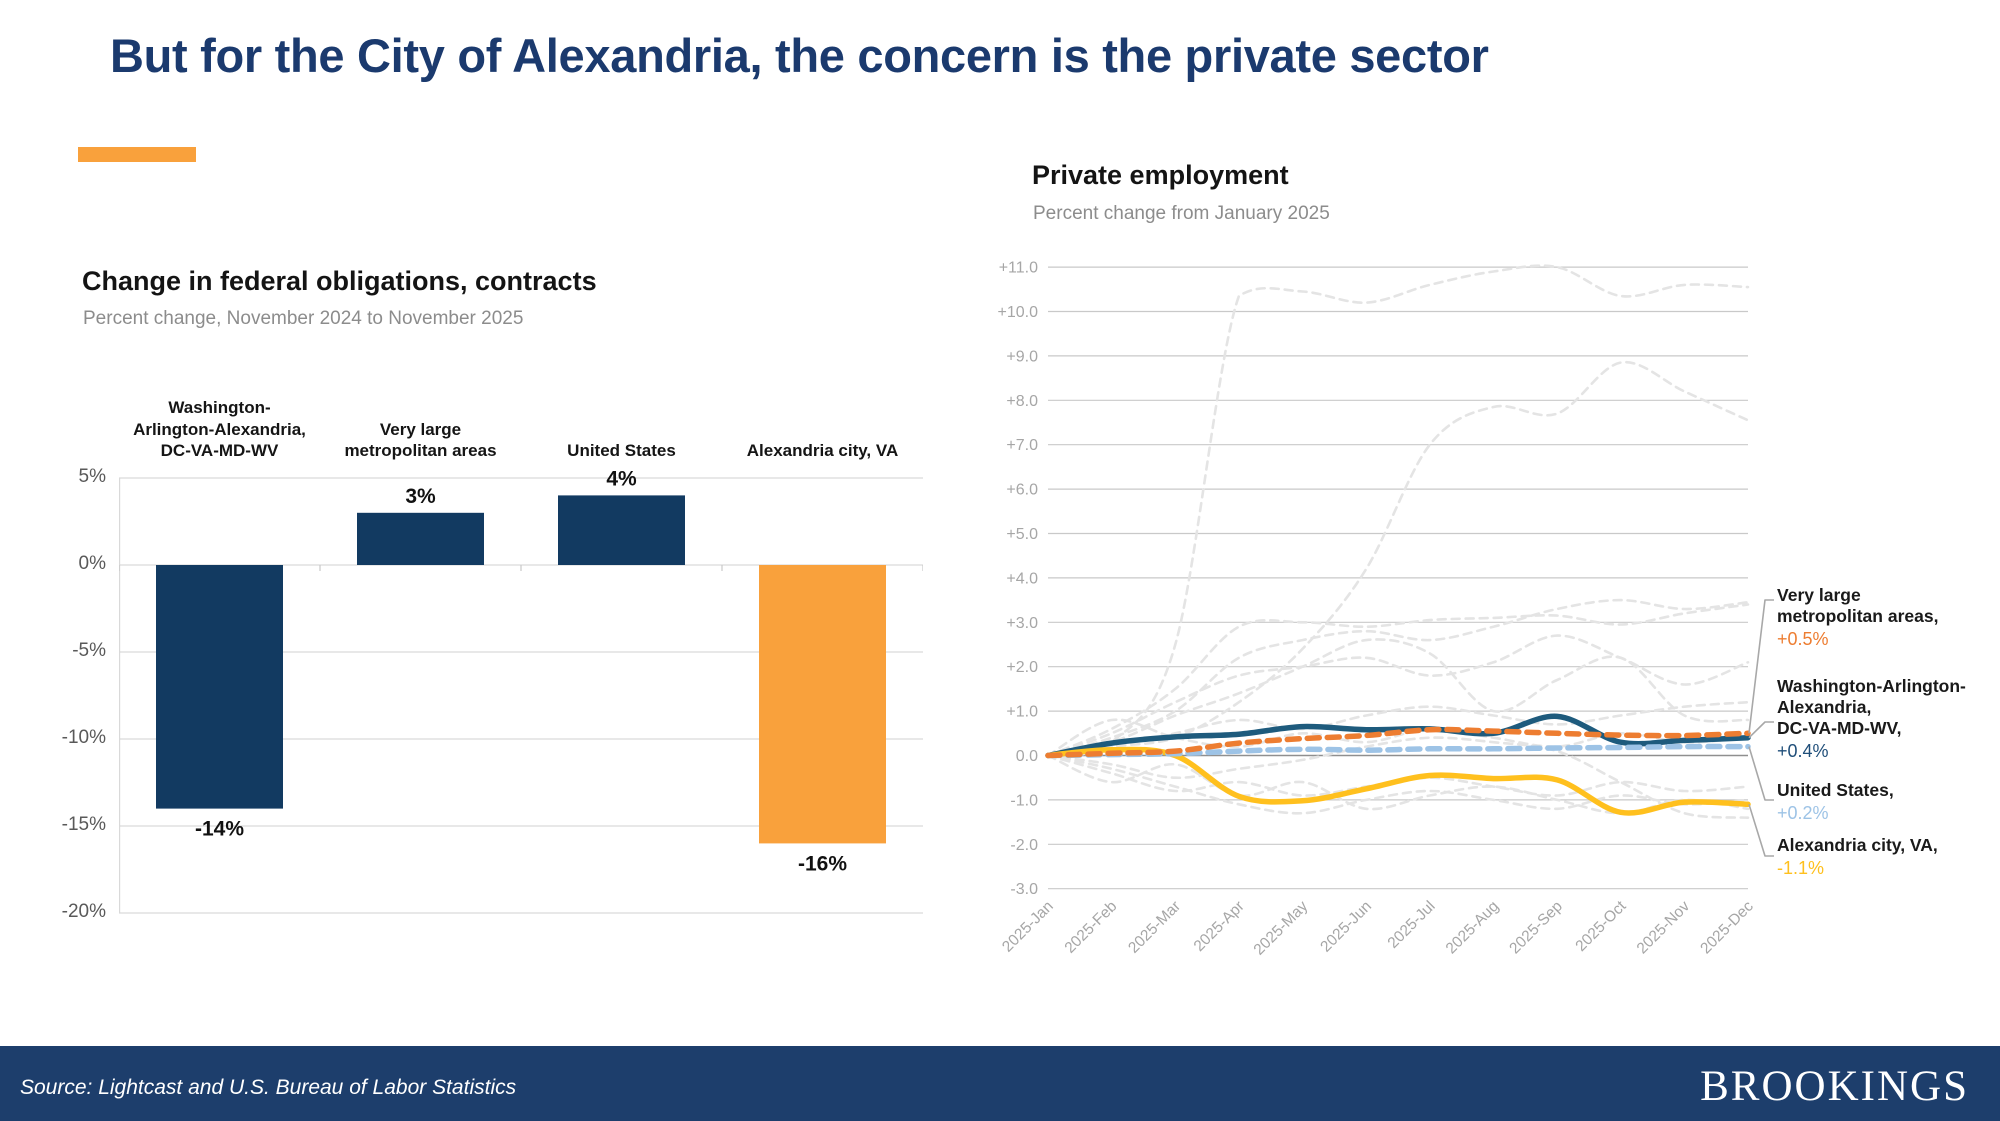 The width and height of the screenshot is (2000, 1121). What do you see at coordinates (1024, 845) in the screenshot?
I see `y-tick-label: -2.0` at bounding box center [1024, 845].